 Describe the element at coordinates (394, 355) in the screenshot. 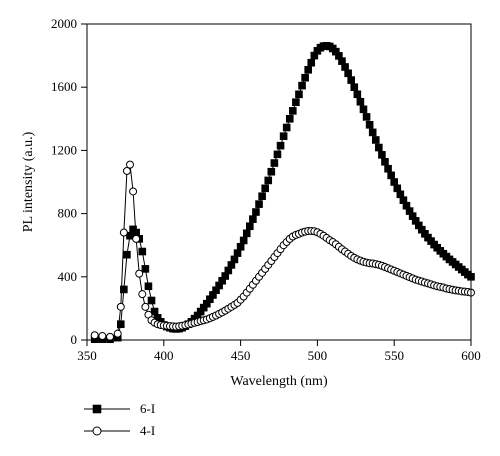

I see `x-tick-label: 550` at that location.